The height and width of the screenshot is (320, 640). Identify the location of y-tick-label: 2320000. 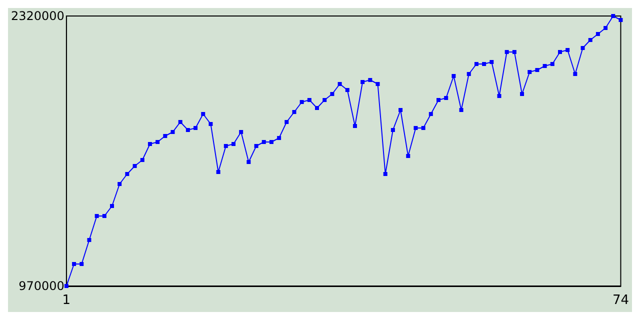
(37, 16).